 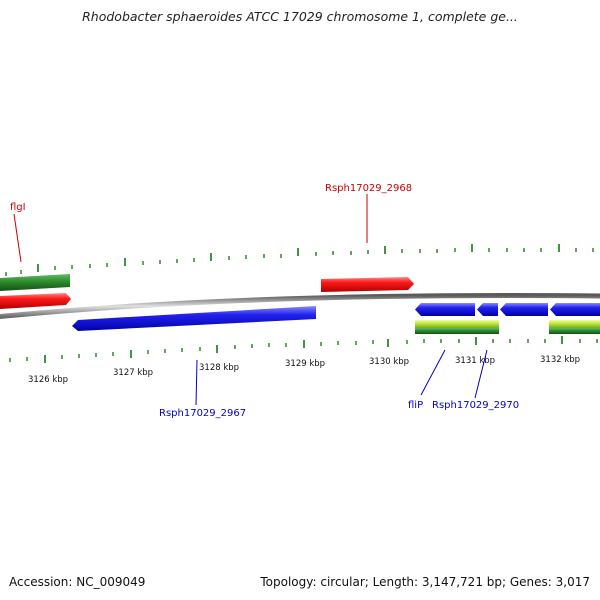 I want to click on tick-label: 3127 kbp, so click(x=133, y=373).